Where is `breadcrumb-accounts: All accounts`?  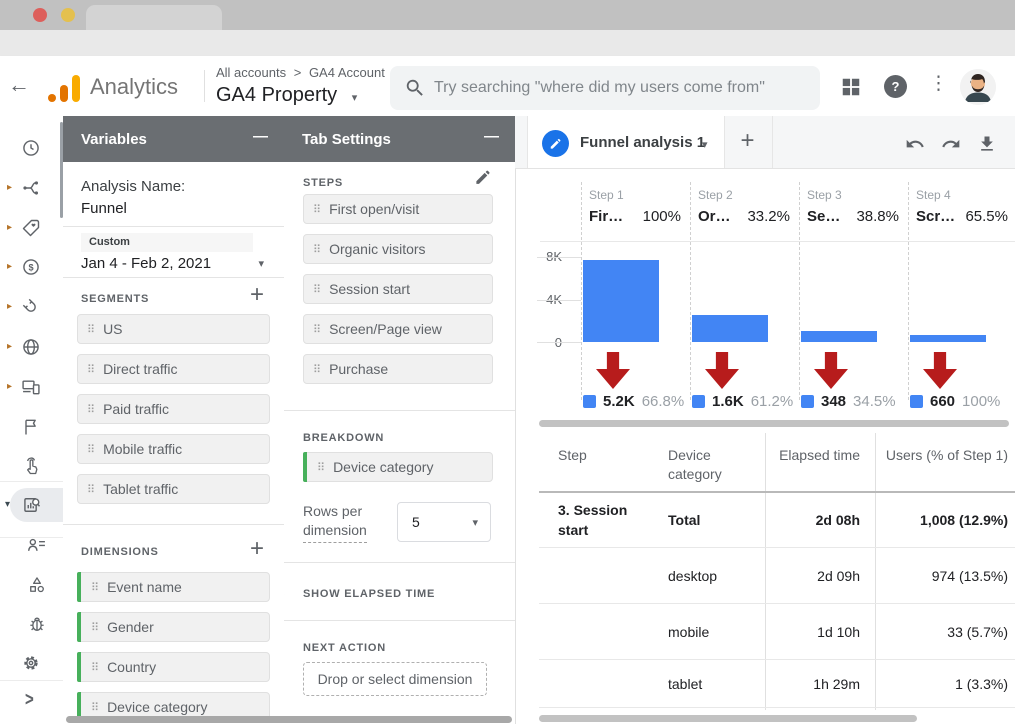
breadcrumb-accounts: All accounts is located at coordinates (251, 72).